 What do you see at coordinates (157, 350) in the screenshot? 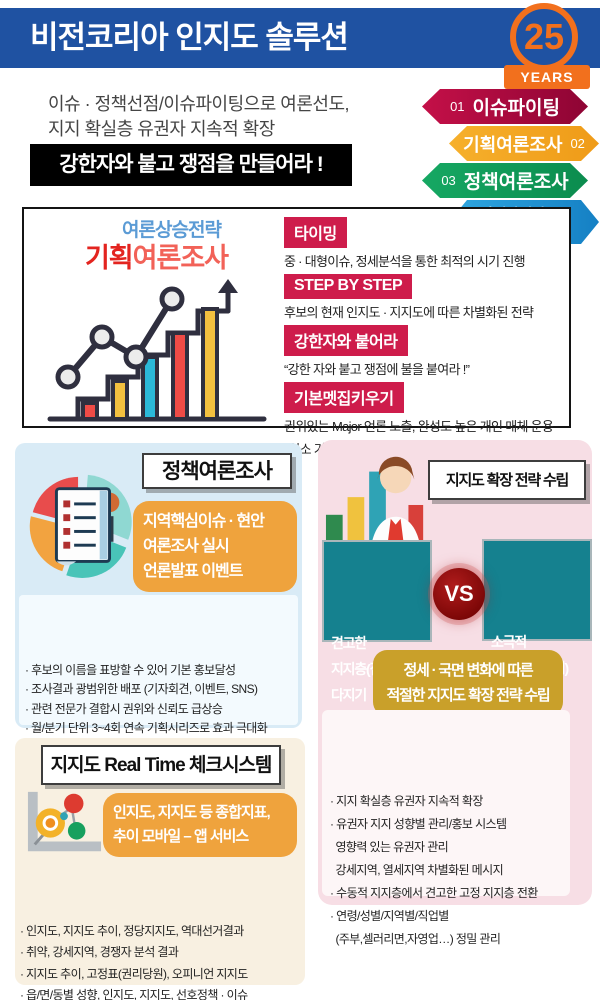
I see `growth-chart-icon` at bounding box center [157, 350].